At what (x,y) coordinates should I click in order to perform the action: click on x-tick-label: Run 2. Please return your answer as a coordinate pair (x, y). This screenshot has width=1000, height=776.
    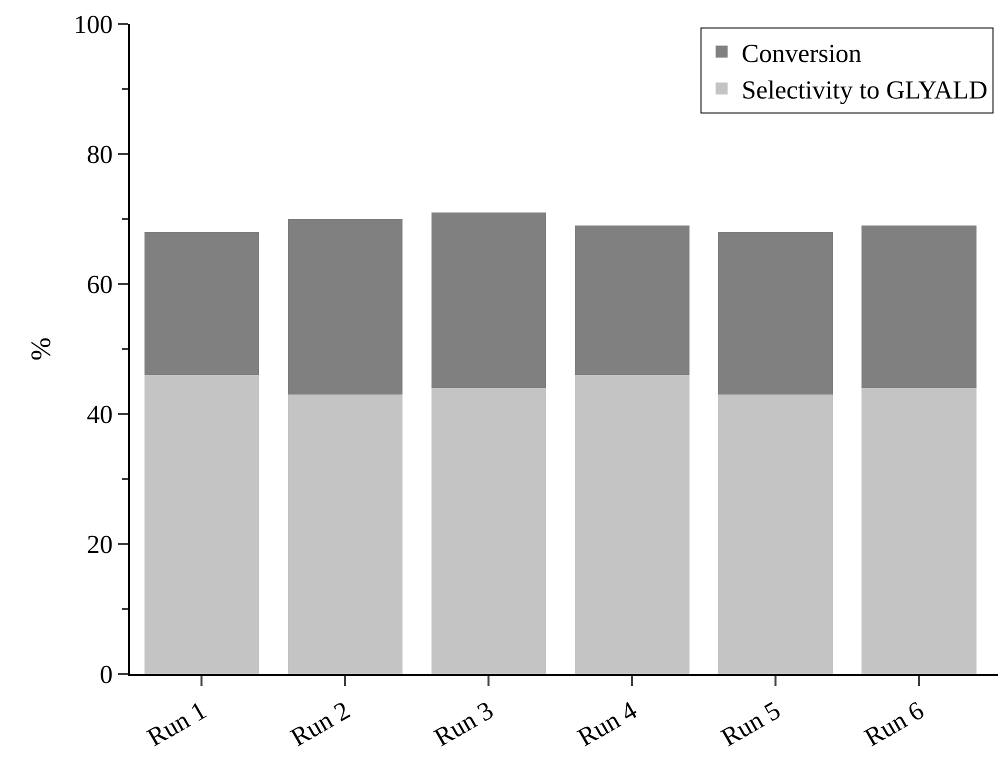
    Looking at the image, I should click on (320, 724).